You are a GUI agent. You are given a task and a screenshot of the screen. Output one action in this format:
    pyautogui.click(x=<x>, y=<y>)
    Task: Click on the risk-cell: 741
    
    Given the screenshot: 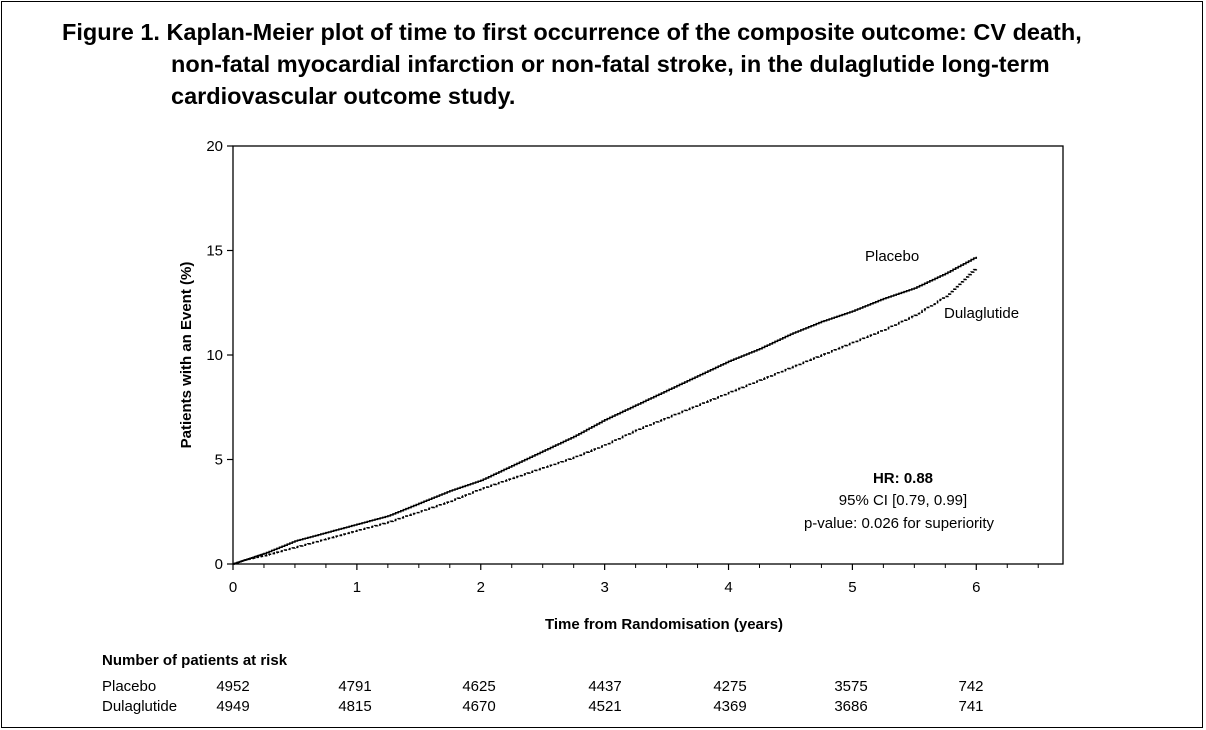 What is the action you would take?
    pyautogui.click(x=971, y=706)
    